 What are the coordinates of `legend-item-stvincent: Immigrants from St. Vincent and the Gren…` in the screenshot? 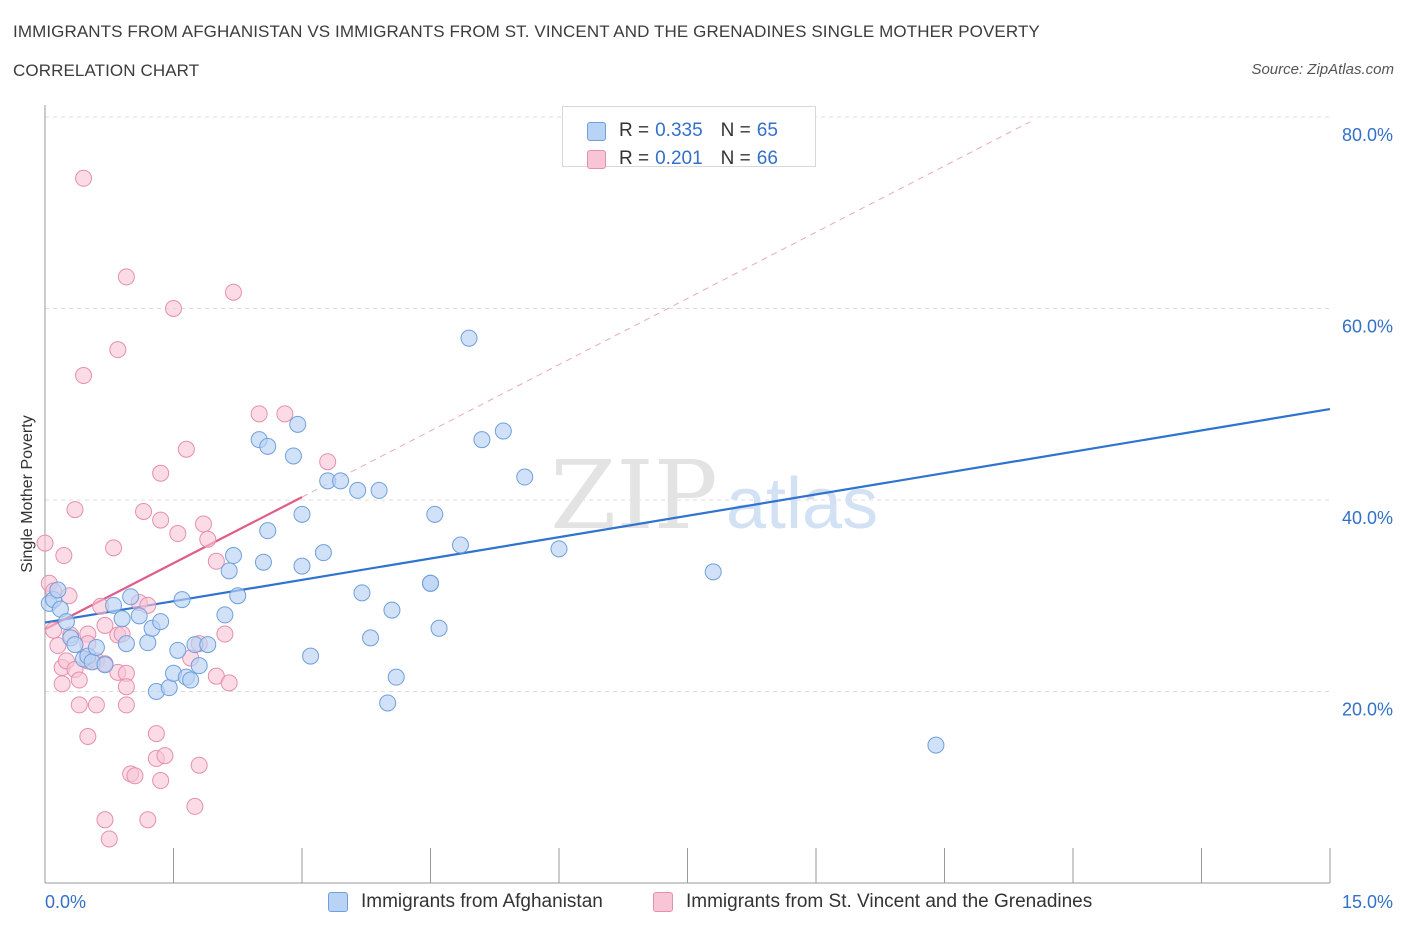 It's located at (872, 902).